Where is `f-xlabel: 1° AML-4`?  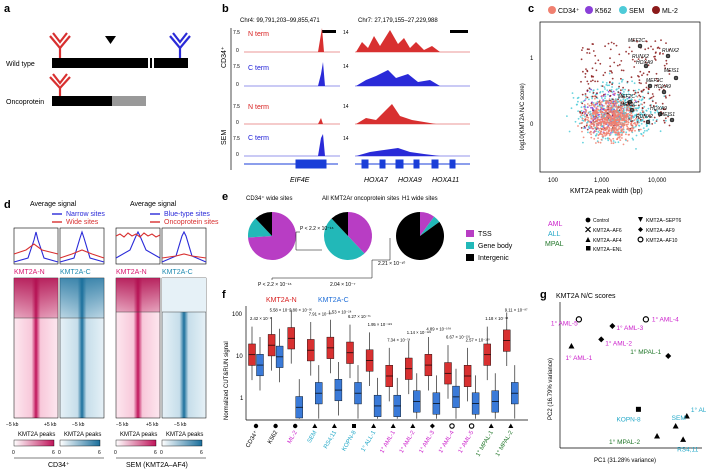
f-xlabel: 1° AML-4 is located at coordinates (447, 441).